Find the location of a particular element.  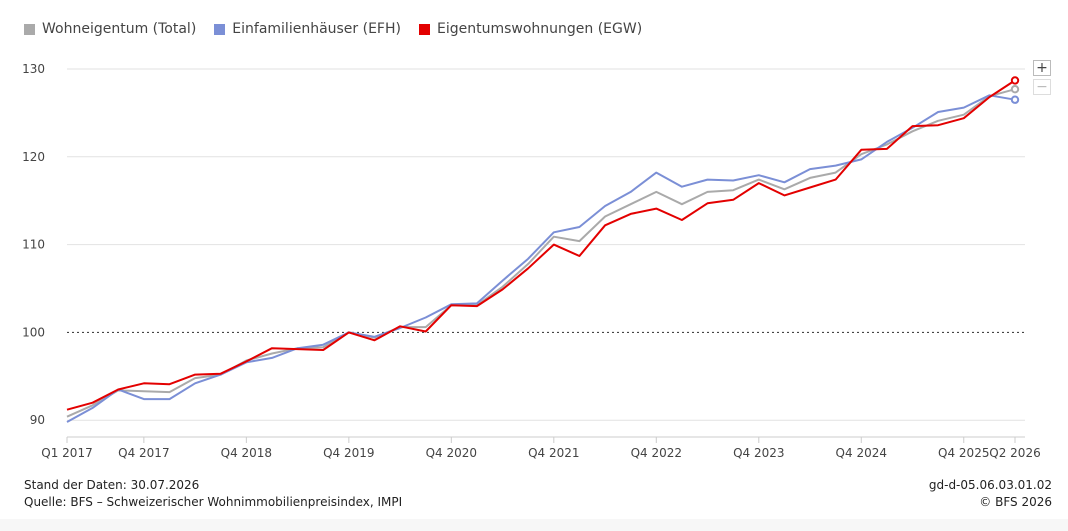

end-marker-egw is located at coordinates (1015, 80).